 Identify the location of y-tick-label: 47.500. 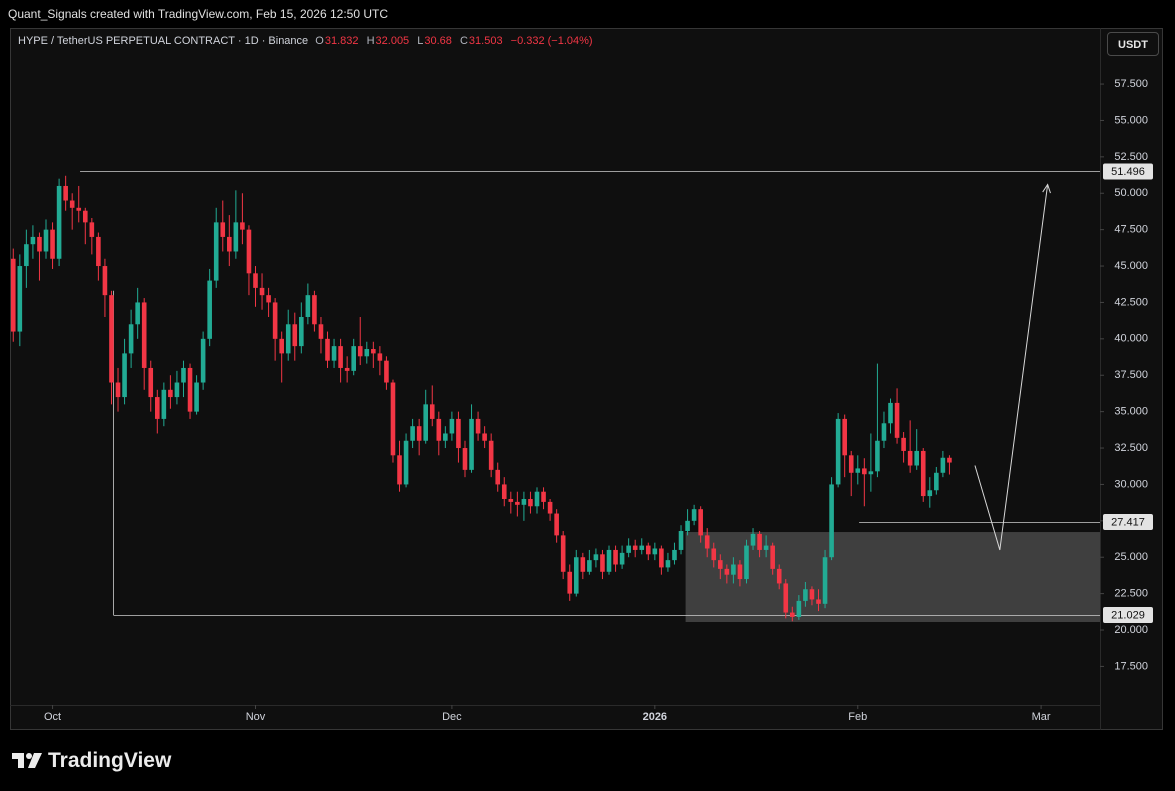
(1131, 230).